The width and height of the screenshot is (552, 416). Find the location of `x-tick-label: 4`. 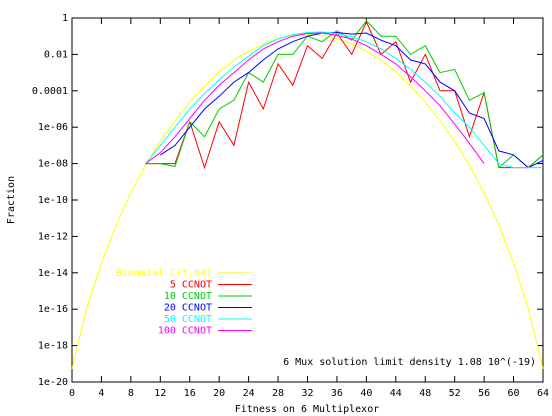

x-tick-label: 4 is located at coordinates (101, 393).